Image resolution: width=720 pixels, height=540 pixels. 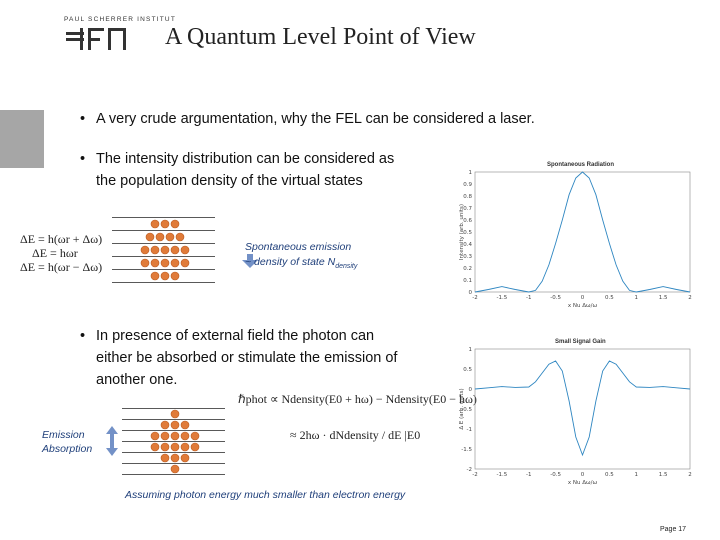 What do you see at coordinates (467, 370) in the screenshot?
I see `y-tick-label: 0.5` at bounding box center [467, 370].